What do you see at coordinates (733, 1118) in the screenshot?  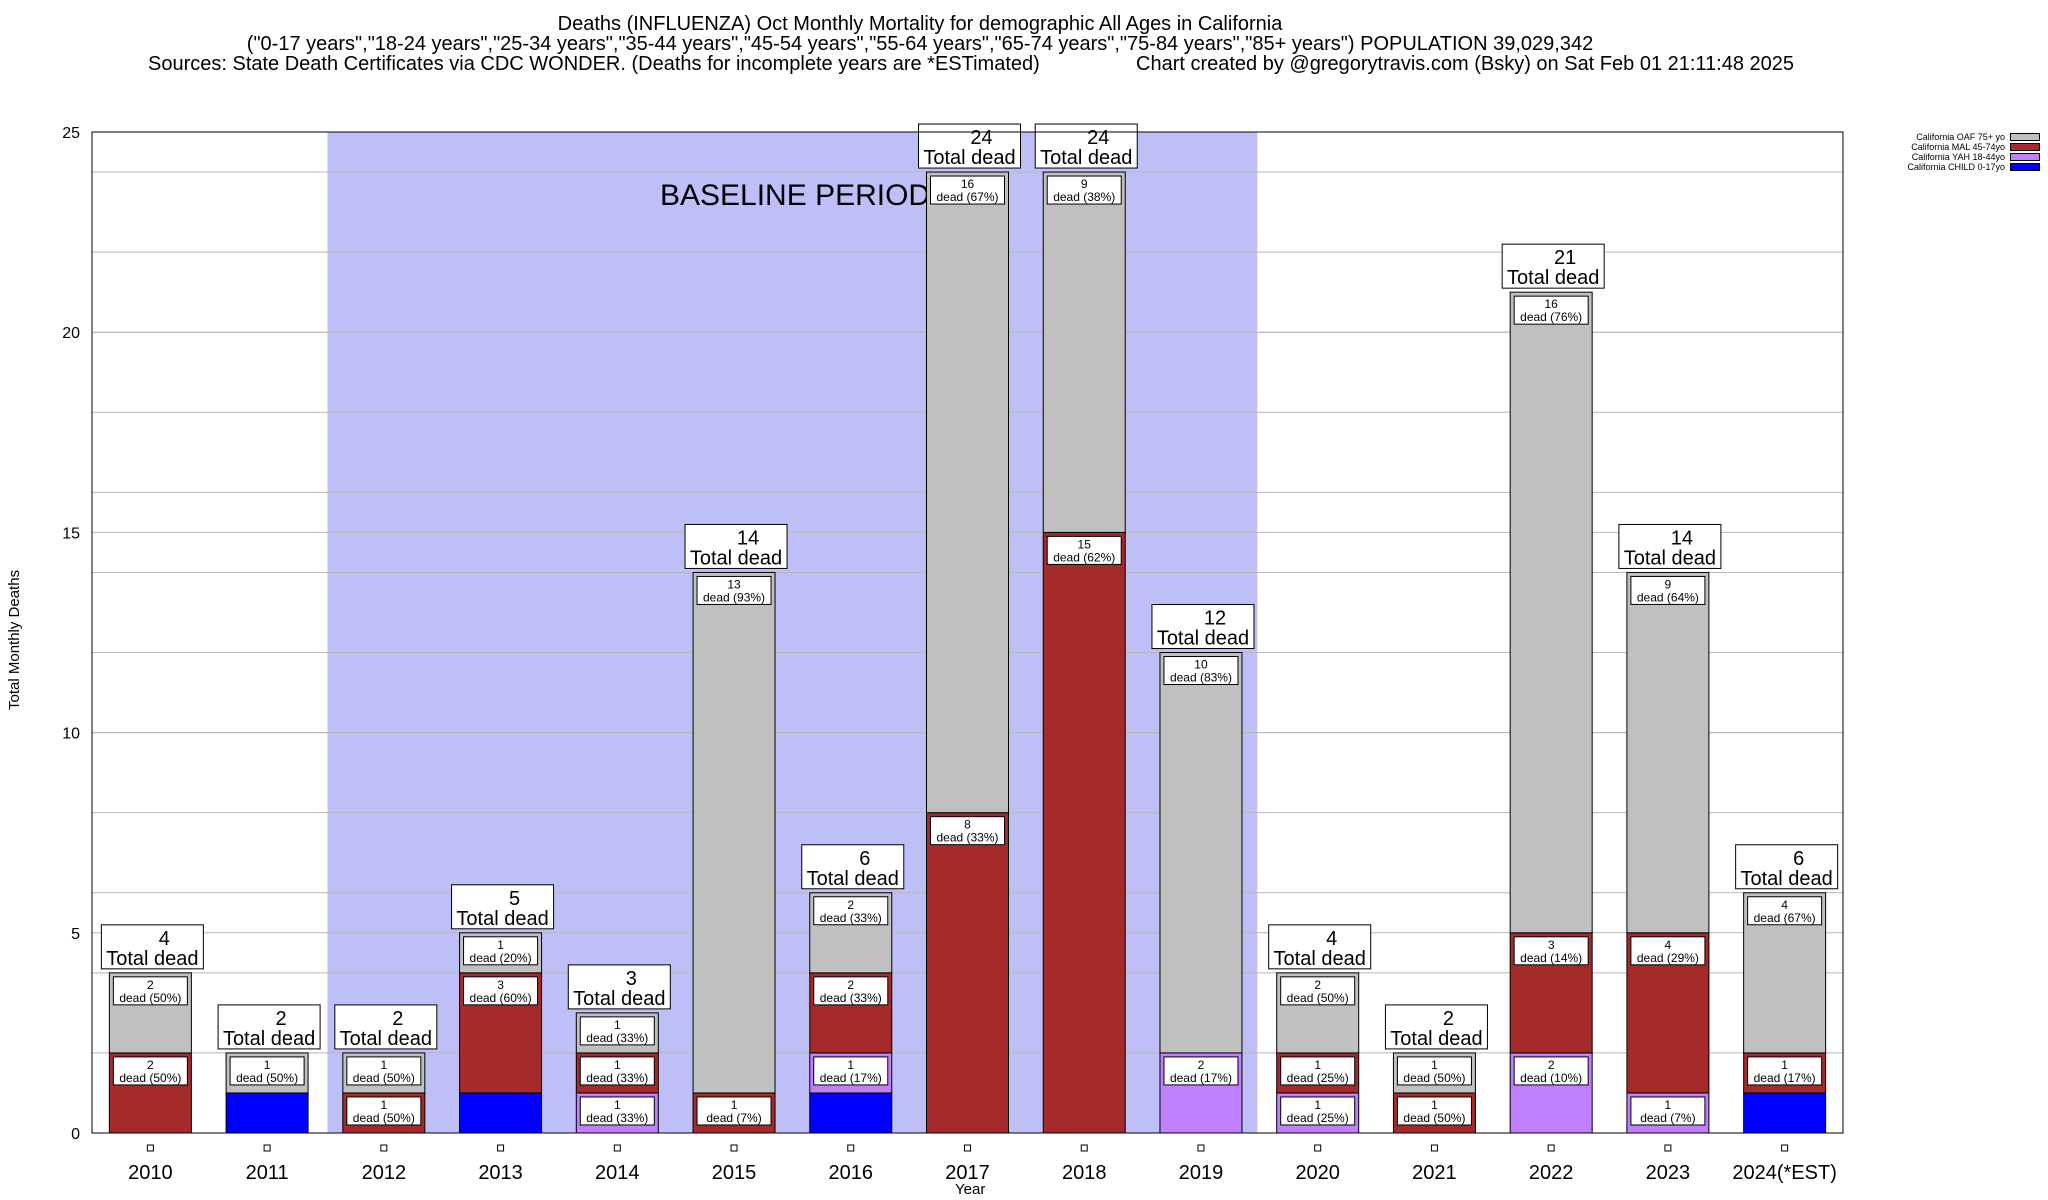 I see `segment-label-pct: dead (7%)` at bounding box center [733, 1118].